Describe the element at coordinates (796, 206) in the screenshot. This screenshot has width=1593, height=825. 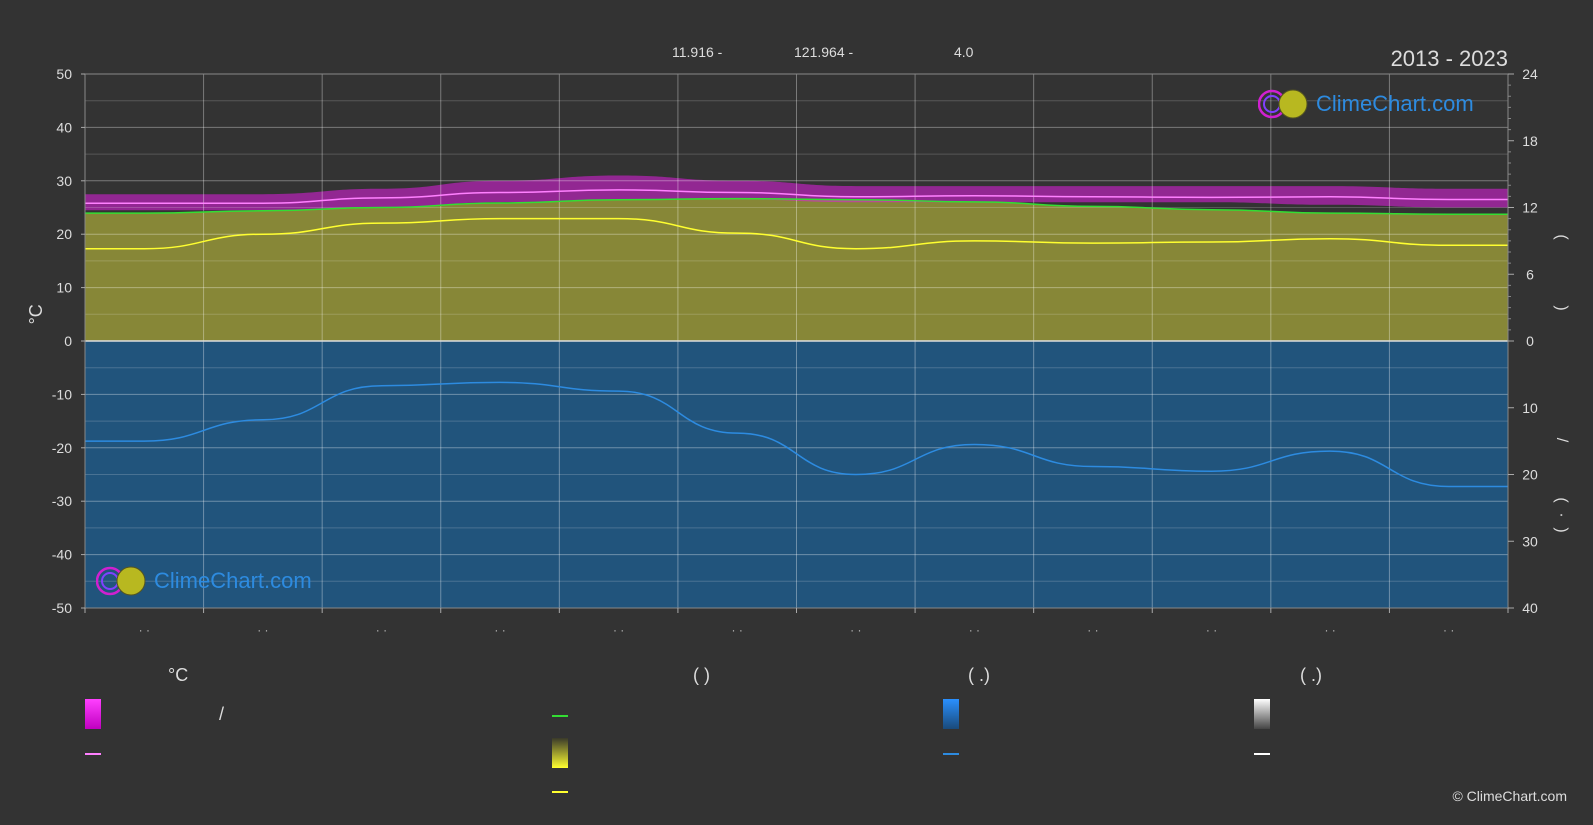
I see `daylight-line` at that location.